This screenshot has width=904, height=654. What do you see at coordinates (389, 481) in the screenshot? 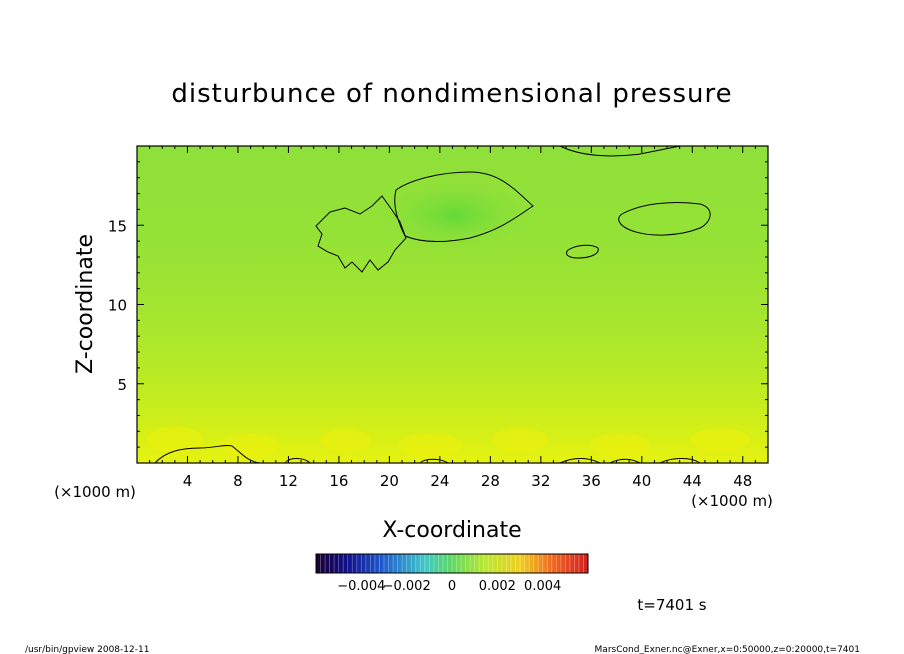
I see `x-tick-label: 20` at bounding box center [389, 481].